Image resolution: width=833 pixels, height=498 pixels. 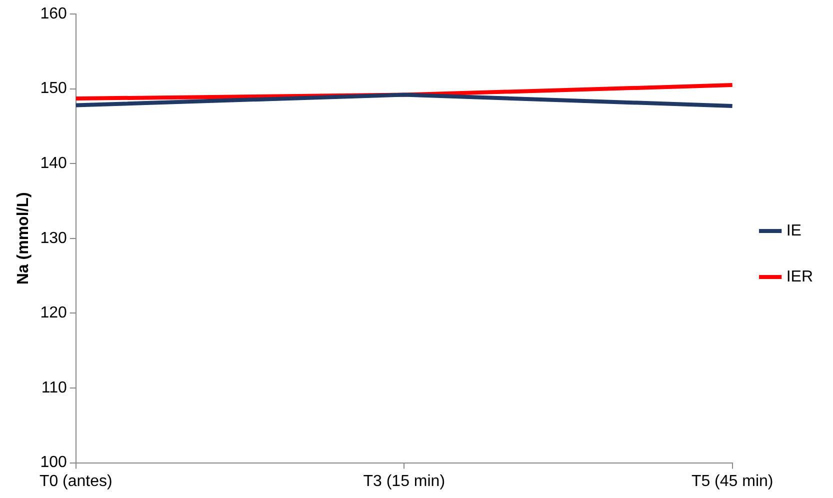 I want to click on y-tick-label: 150, so click(x=53, y=89).